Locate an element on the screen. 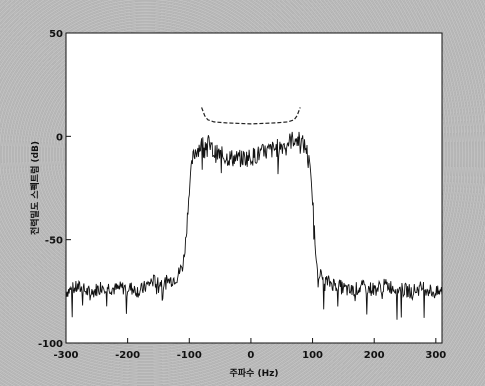  y-tick-label: -100 is located at coordinates (50, 344).